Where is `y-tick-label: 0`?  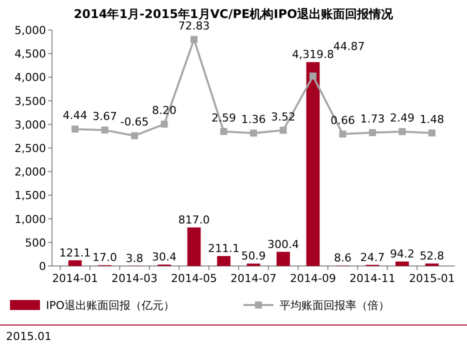 y-tick-label: 0 is located at coordinates (42, 266).